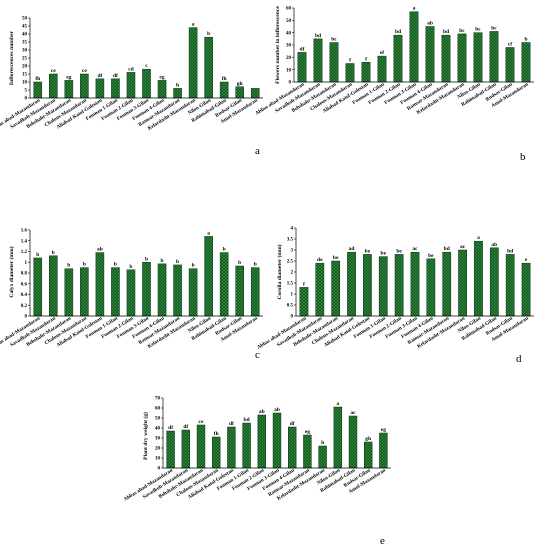  I want to click on chart-e-ytick-label: 70, so click(158, 399).